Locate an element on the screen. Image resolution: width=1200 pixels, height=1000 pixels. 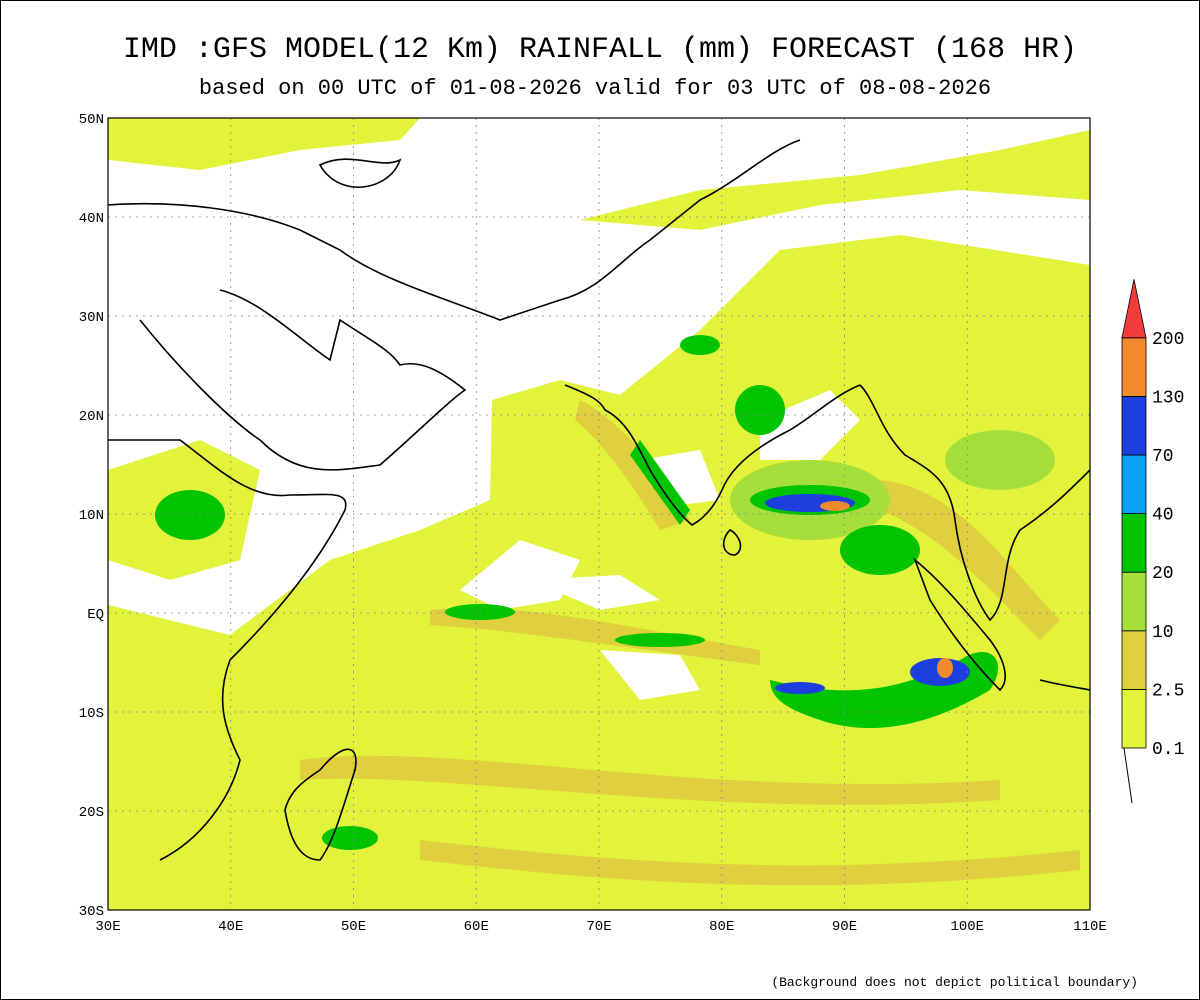
lat-label: 20N is located at coordinates (91, 417).